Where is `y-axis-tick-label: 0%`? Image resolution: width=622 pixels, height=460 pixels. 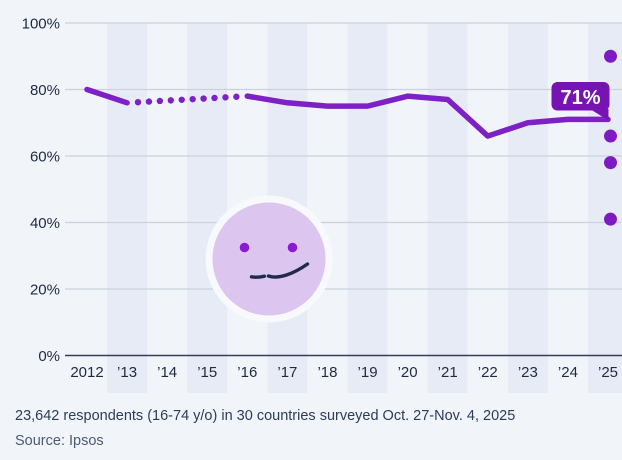 y-axis-tick-label: 0% is located at coordinates (49, 356).